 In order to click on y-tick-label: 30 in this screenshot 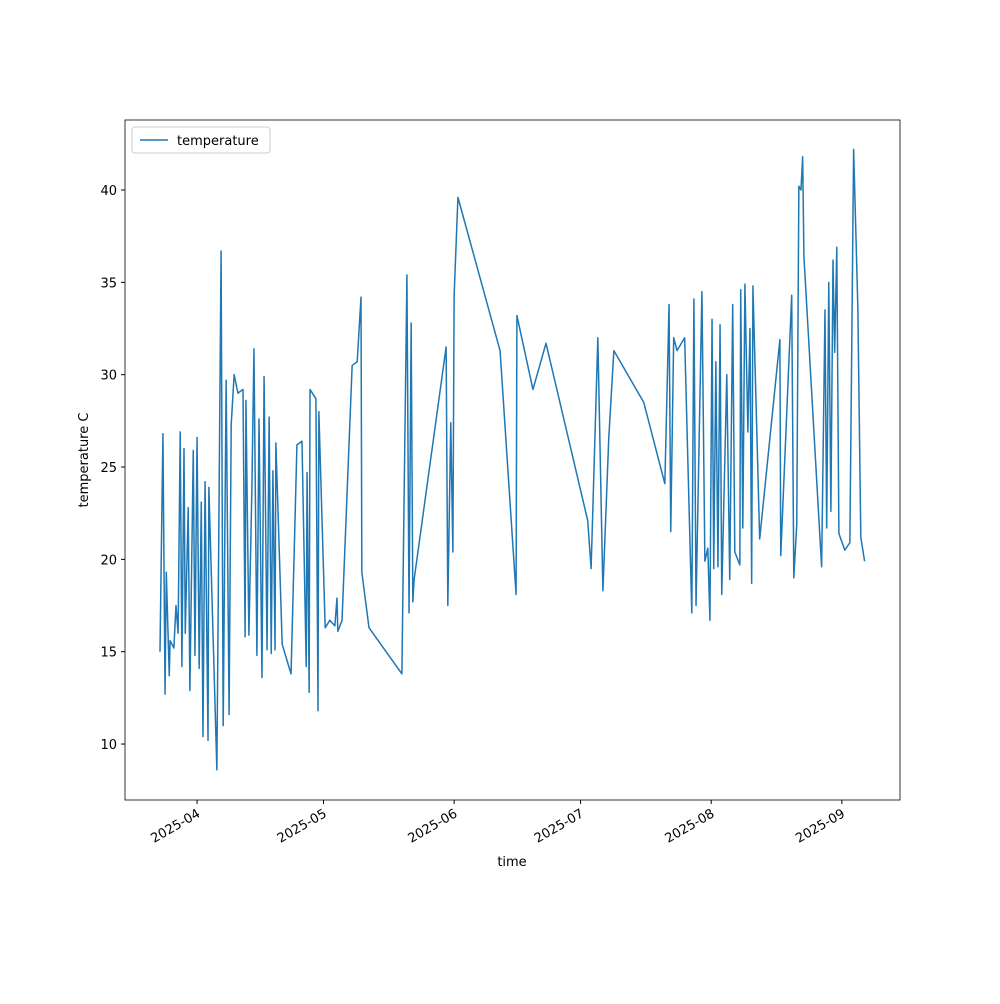, I will do `click(108, 376)`.